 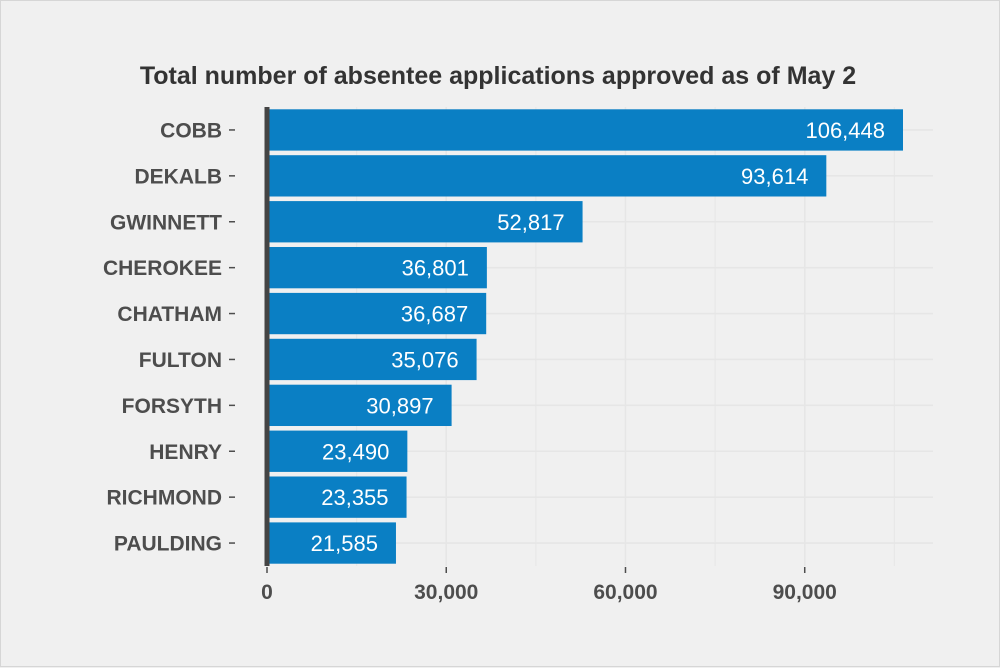 I want to click on bar-fulton, so click(x=372, y=359).